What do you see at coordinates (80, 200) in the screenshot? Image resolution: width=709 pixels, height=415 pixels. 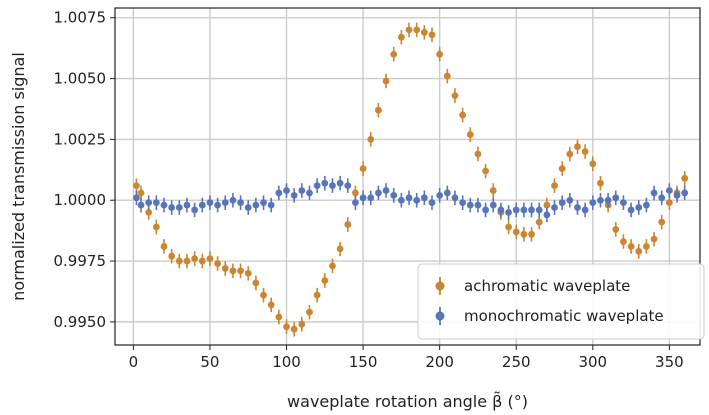 I see `y-tick-label: 1.0000` at bounding box center [80, 200].